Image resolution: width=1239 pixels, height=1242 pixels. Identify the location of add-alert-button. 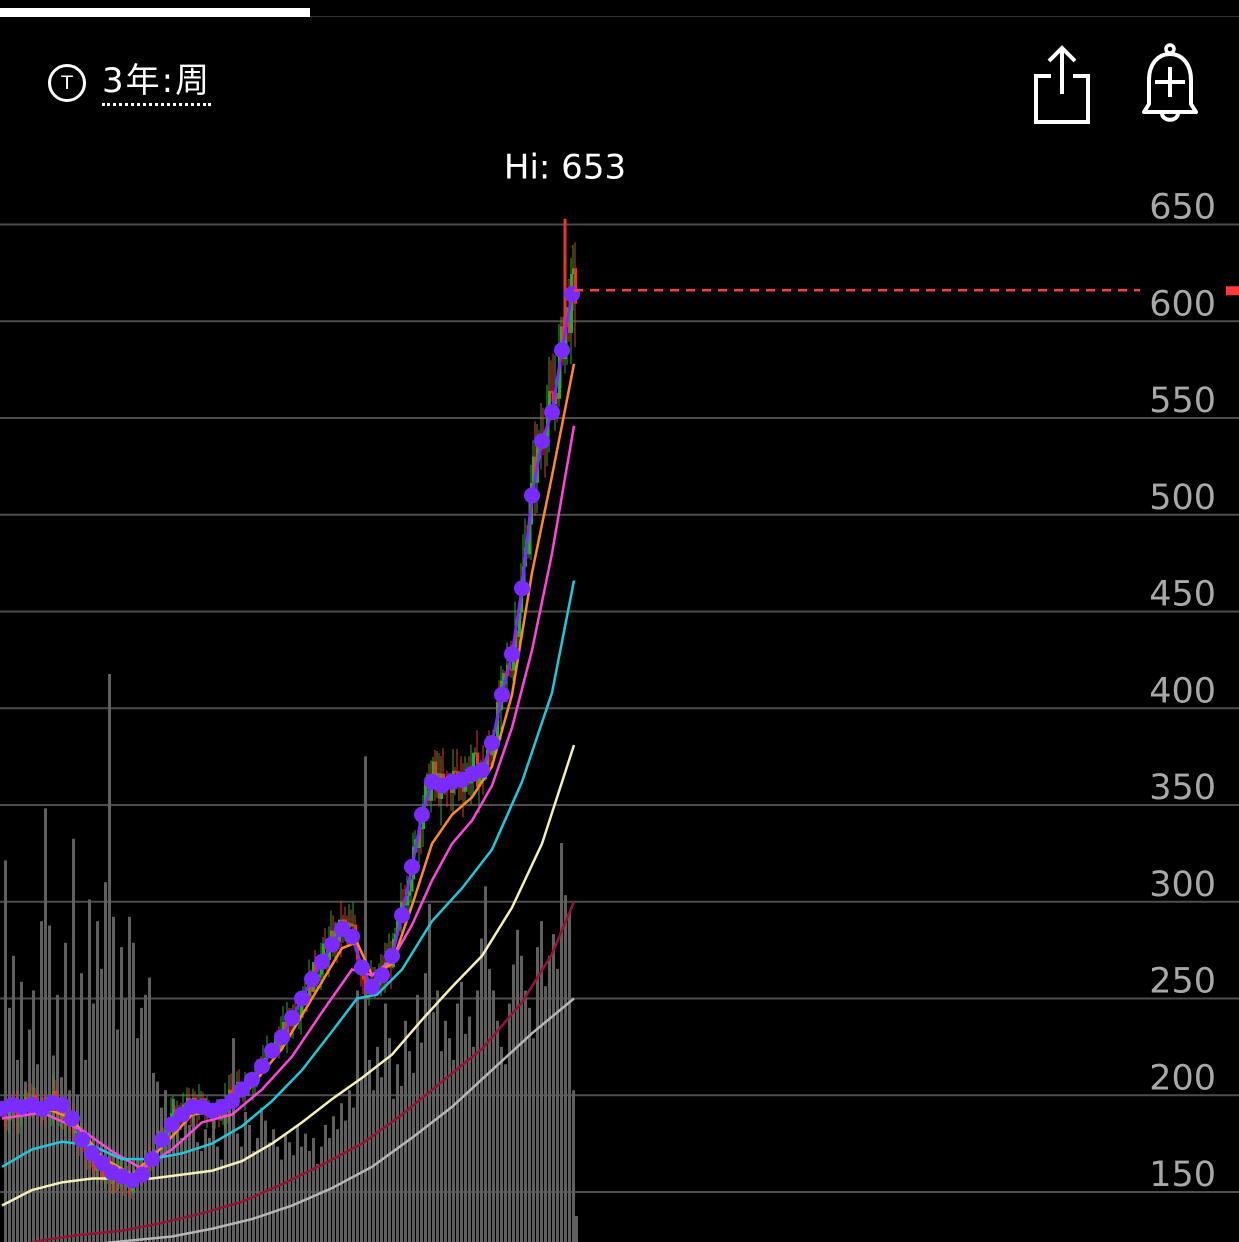
(1169, 85).